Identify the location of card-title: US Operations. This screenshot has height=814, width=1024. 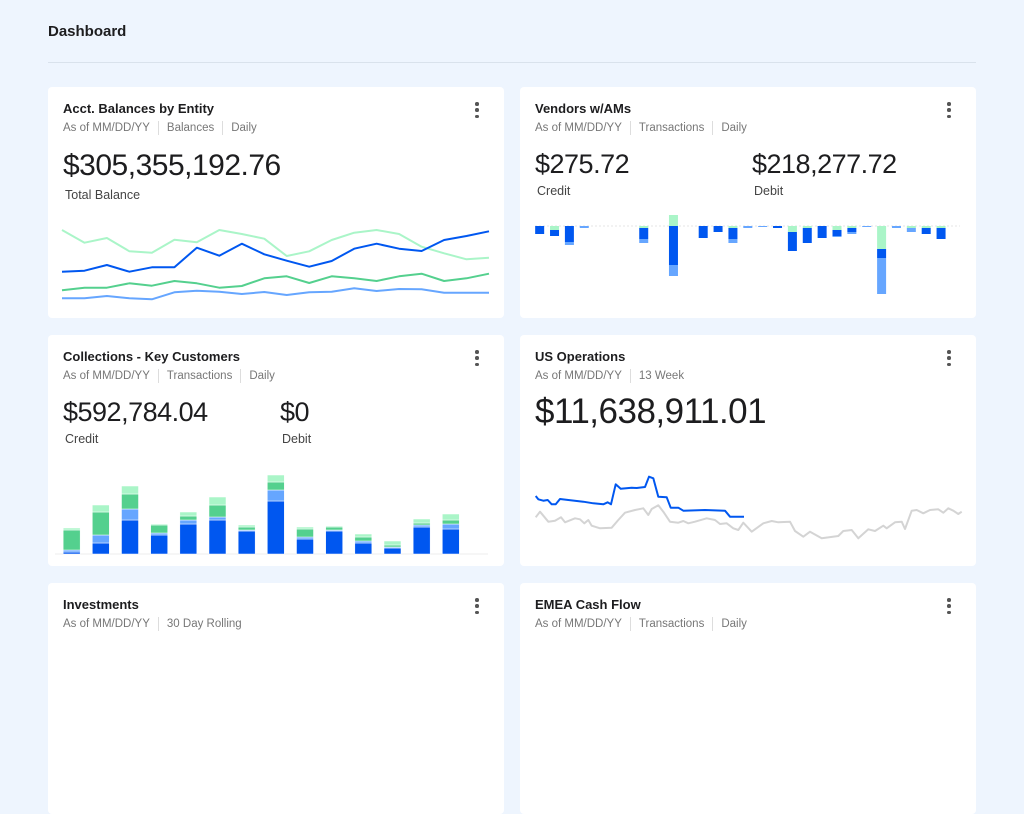
(580, 356).